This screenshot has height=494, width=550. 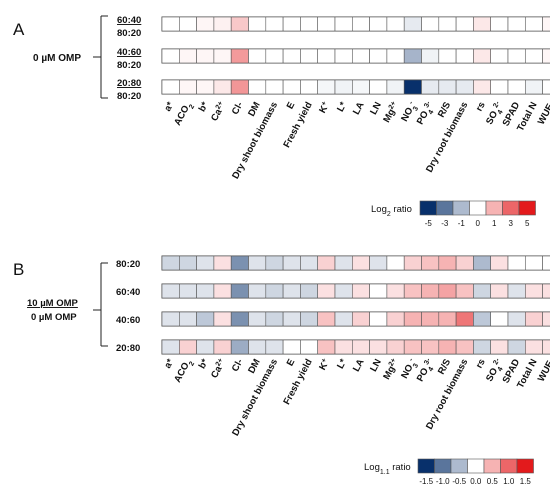 What do you see at coordinates (100, 304) in the screenshot?
I see `panel-b-bracket` at bounding box center [100, 304].